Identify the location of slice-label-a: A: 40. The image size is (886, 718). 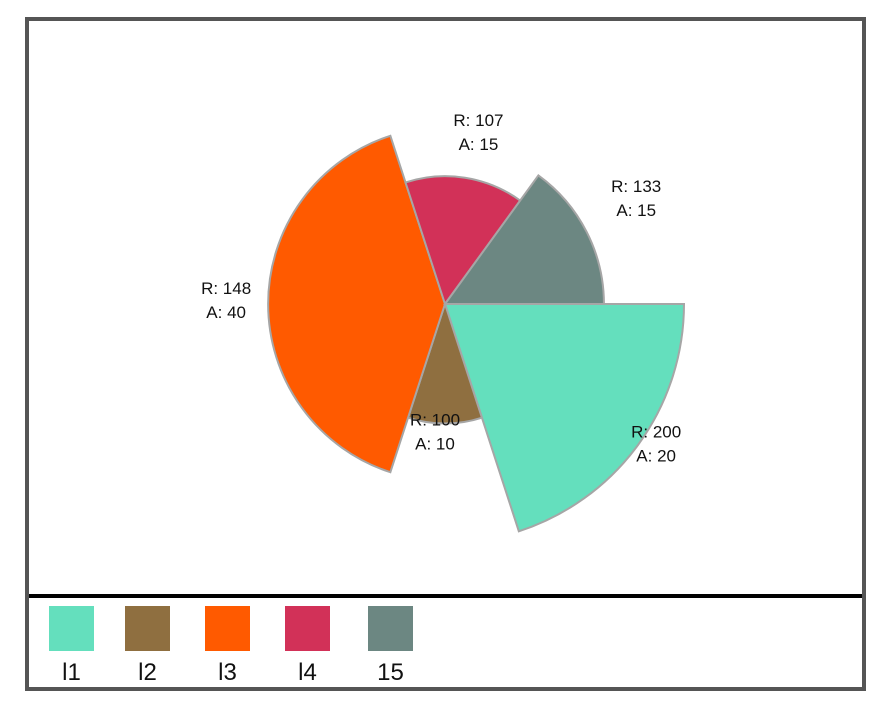
(226, 312).